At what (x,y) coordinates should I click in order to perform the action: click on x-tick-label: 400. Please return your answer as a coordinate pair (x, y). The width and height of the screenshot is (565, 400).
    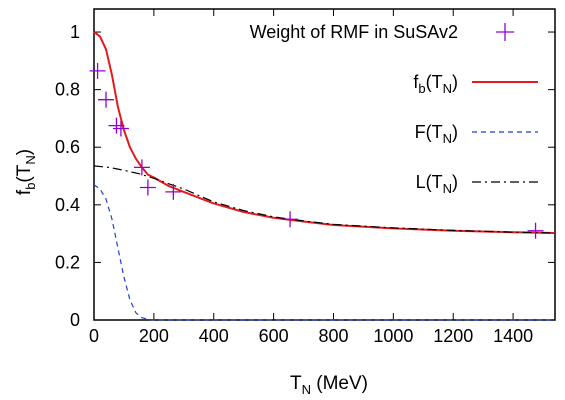
    Looking at the image, I should click on (214, 336).